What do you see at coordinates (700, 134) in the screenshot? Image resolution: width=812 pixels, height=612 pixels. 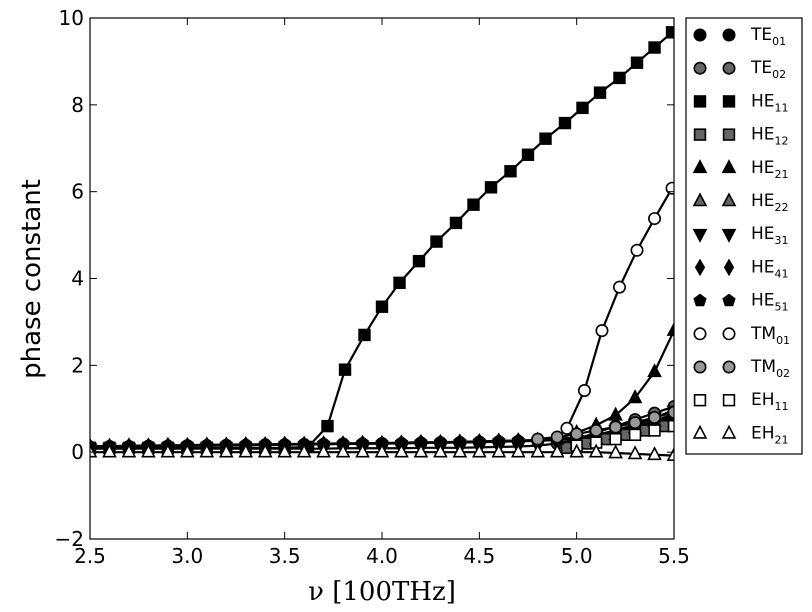 I see `legend-marker-HE12` at bounding box center [700, 134].